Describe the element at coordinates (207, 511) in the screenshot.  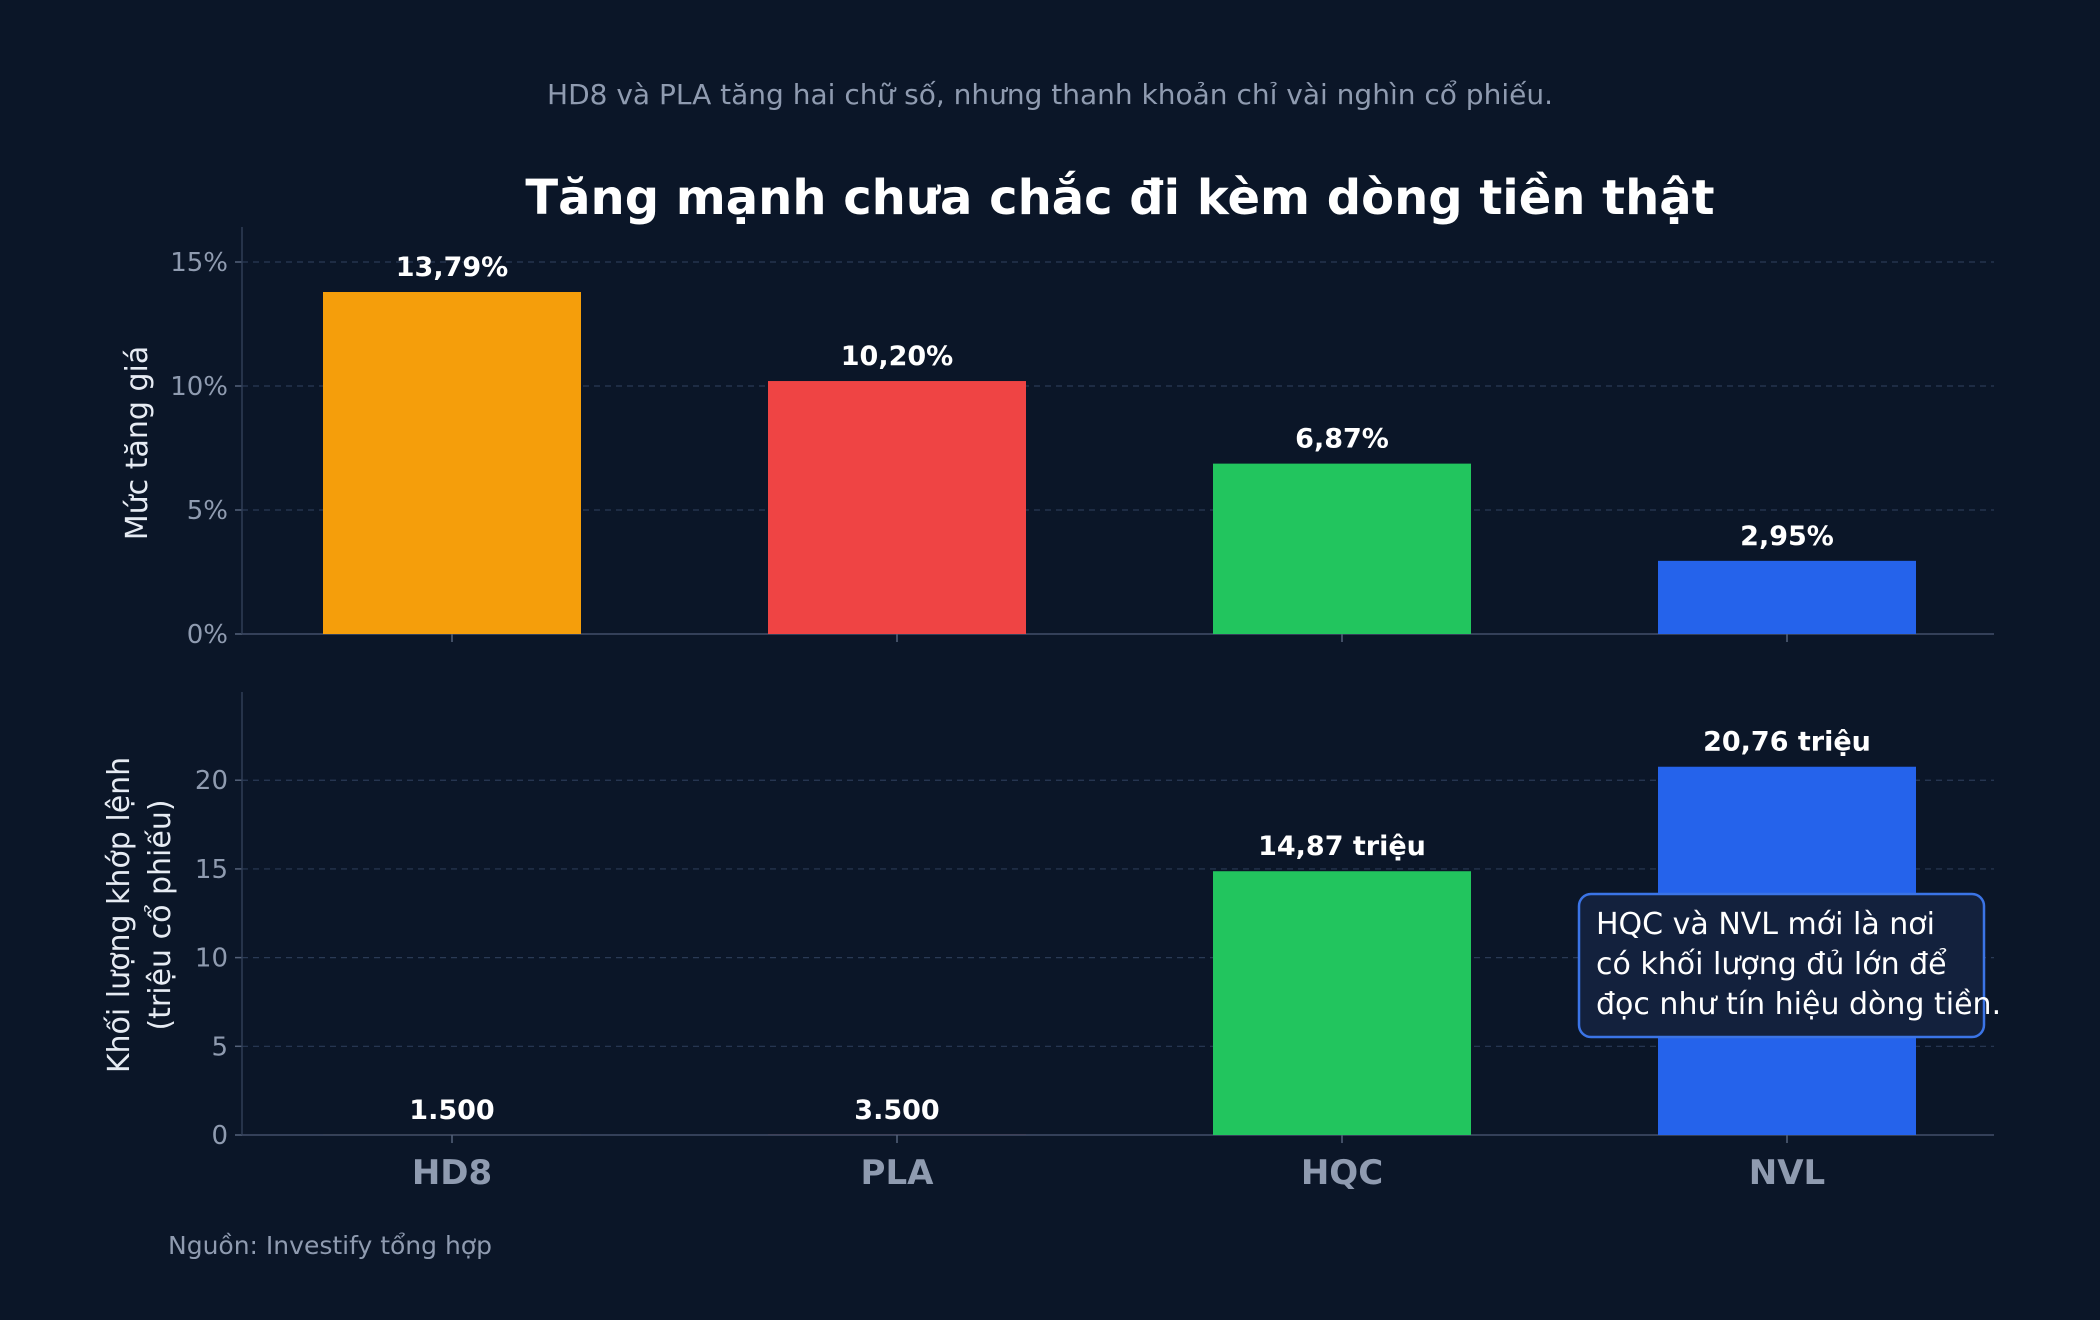
I see `y-tick-label: 5%` at that location.